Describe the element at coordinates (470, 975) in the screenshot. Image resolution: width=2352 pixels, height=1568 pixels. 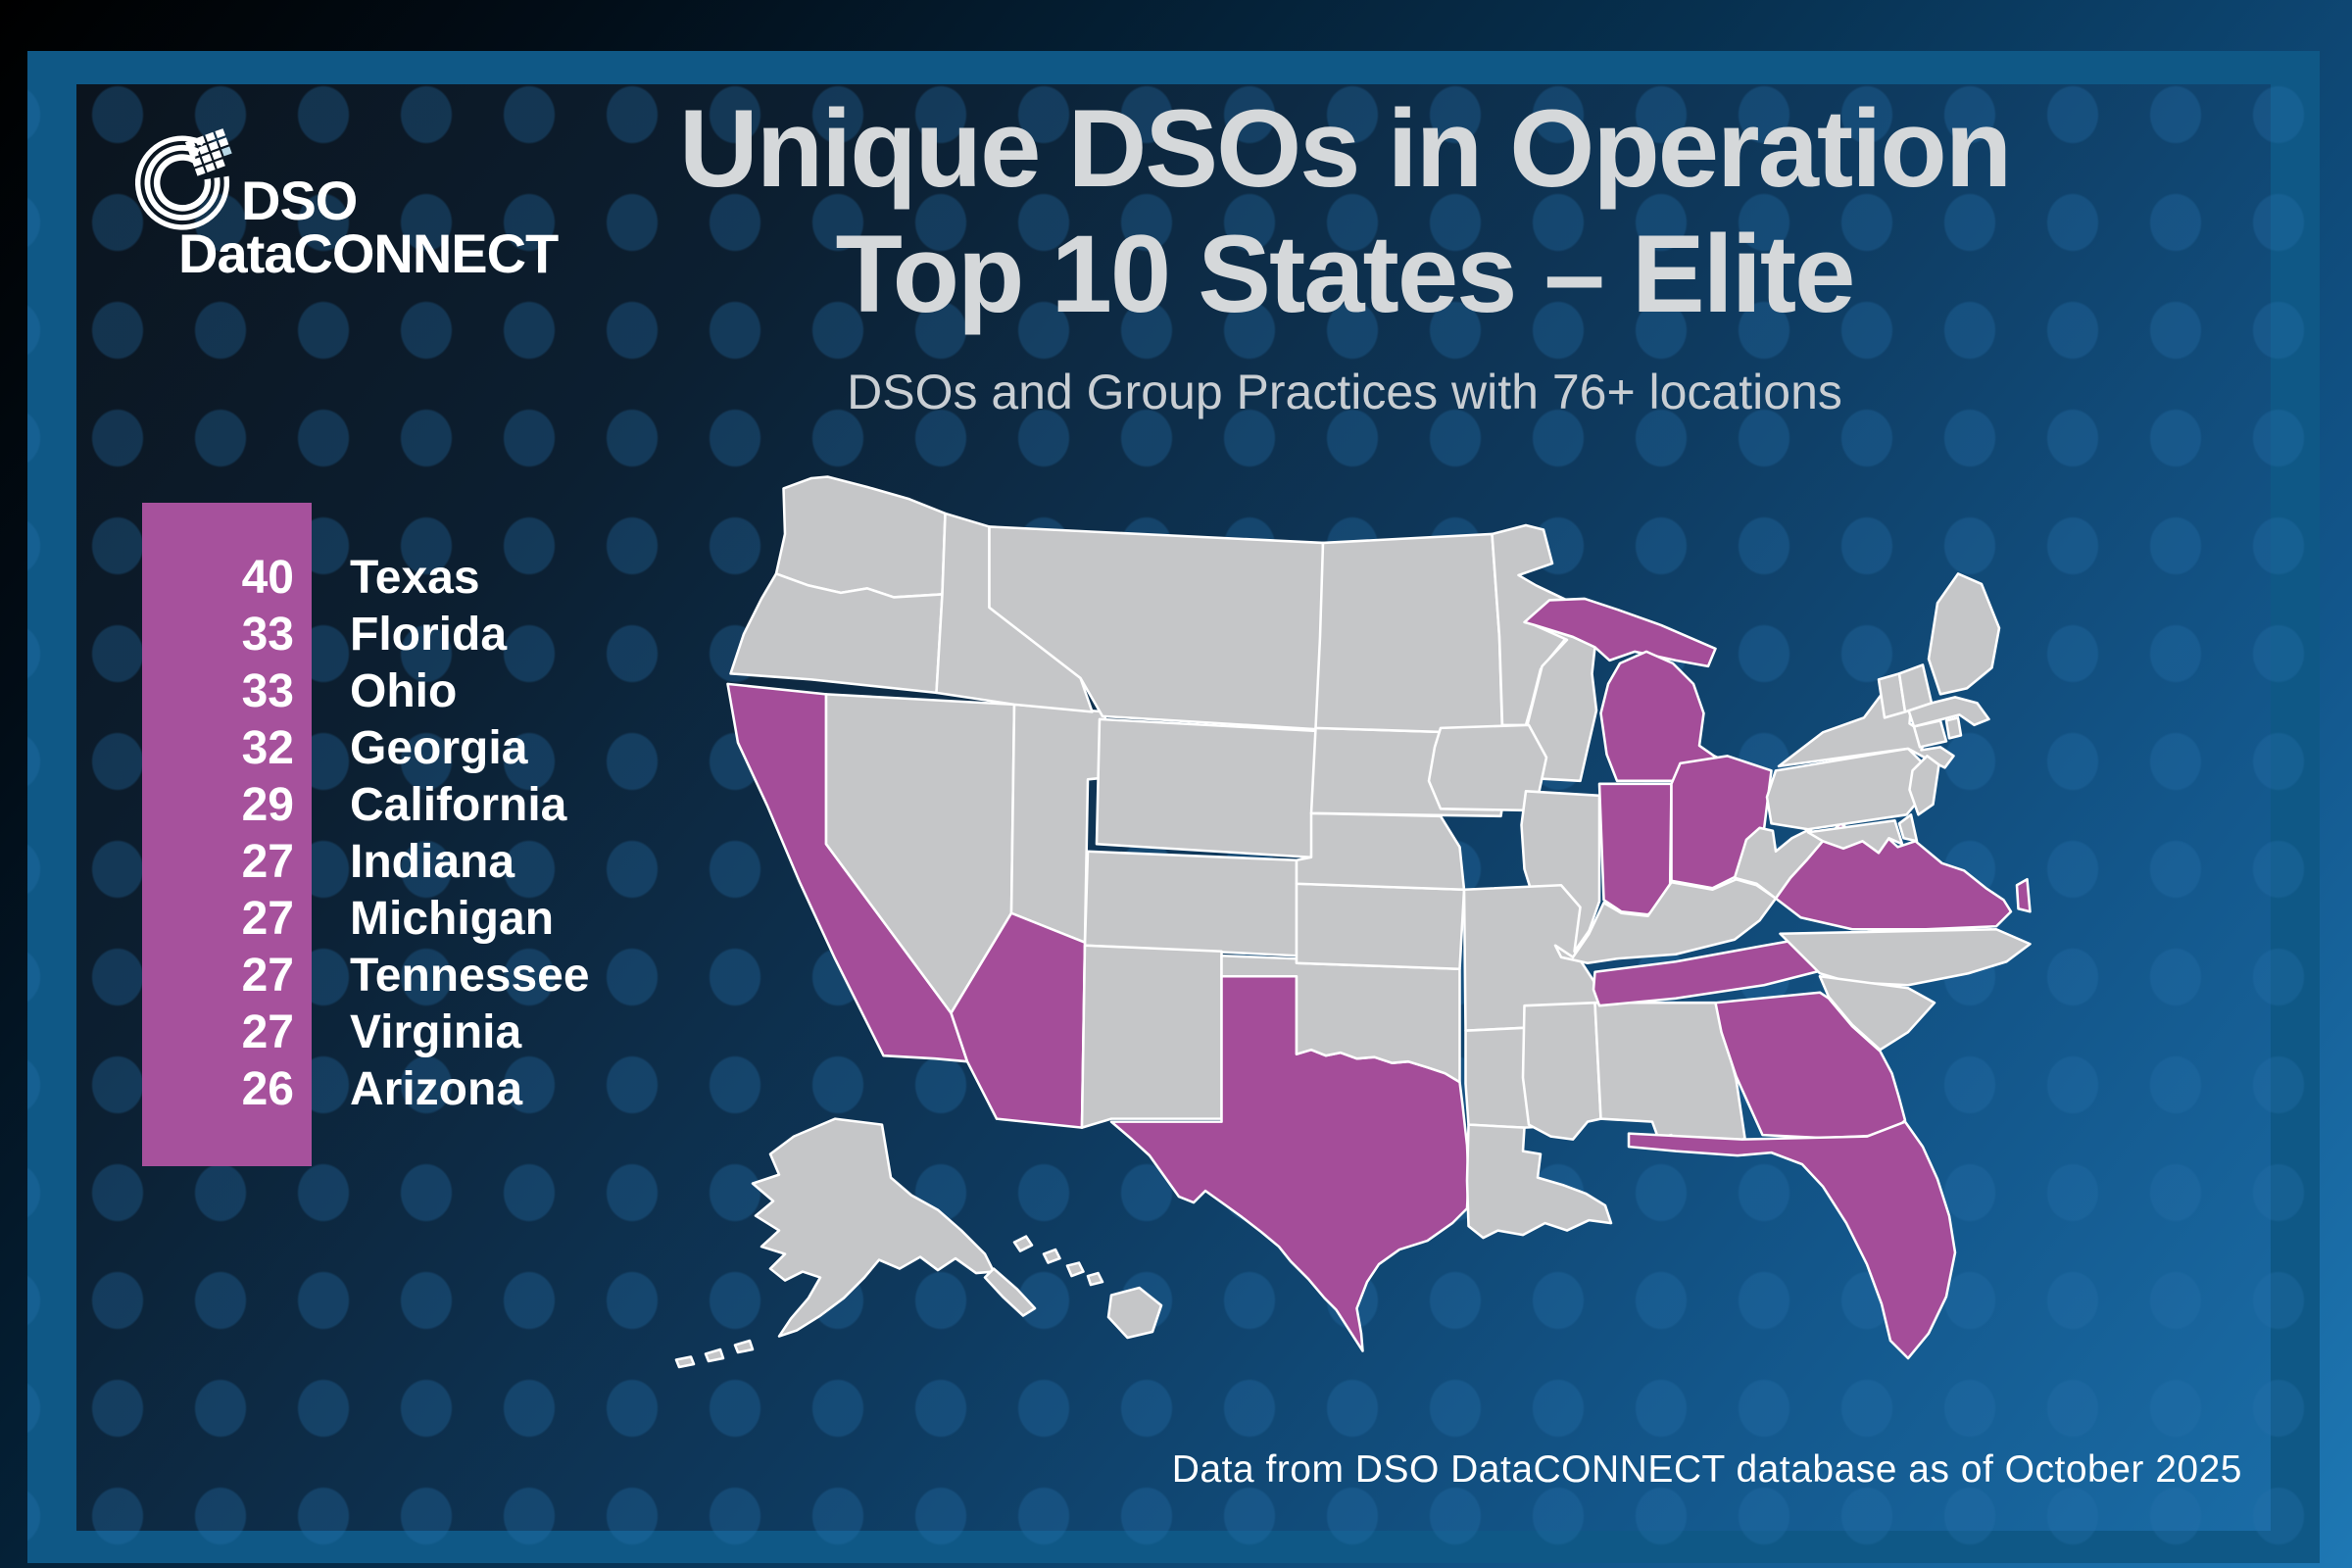
I see `ranking-state-label: Tennessee` at that location.